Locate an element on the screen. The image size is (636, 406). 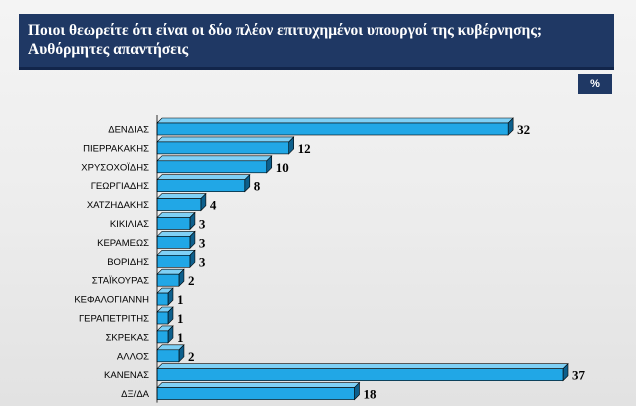
category-label: ΚΙΚΙΛΙΑΣ is located at coordinates (129, 224).